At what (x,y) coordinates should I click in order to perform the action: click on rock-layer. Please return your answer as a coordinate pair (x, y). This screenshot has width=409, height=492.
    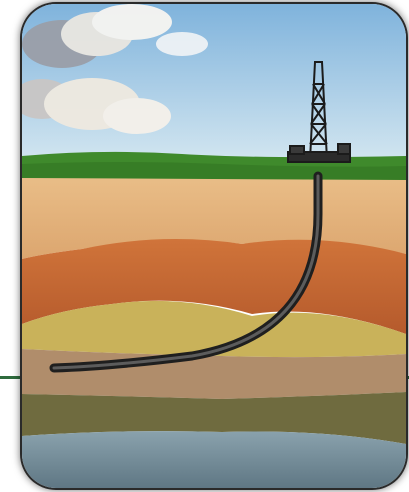
    Looking at the image, I should click on (214, 459).